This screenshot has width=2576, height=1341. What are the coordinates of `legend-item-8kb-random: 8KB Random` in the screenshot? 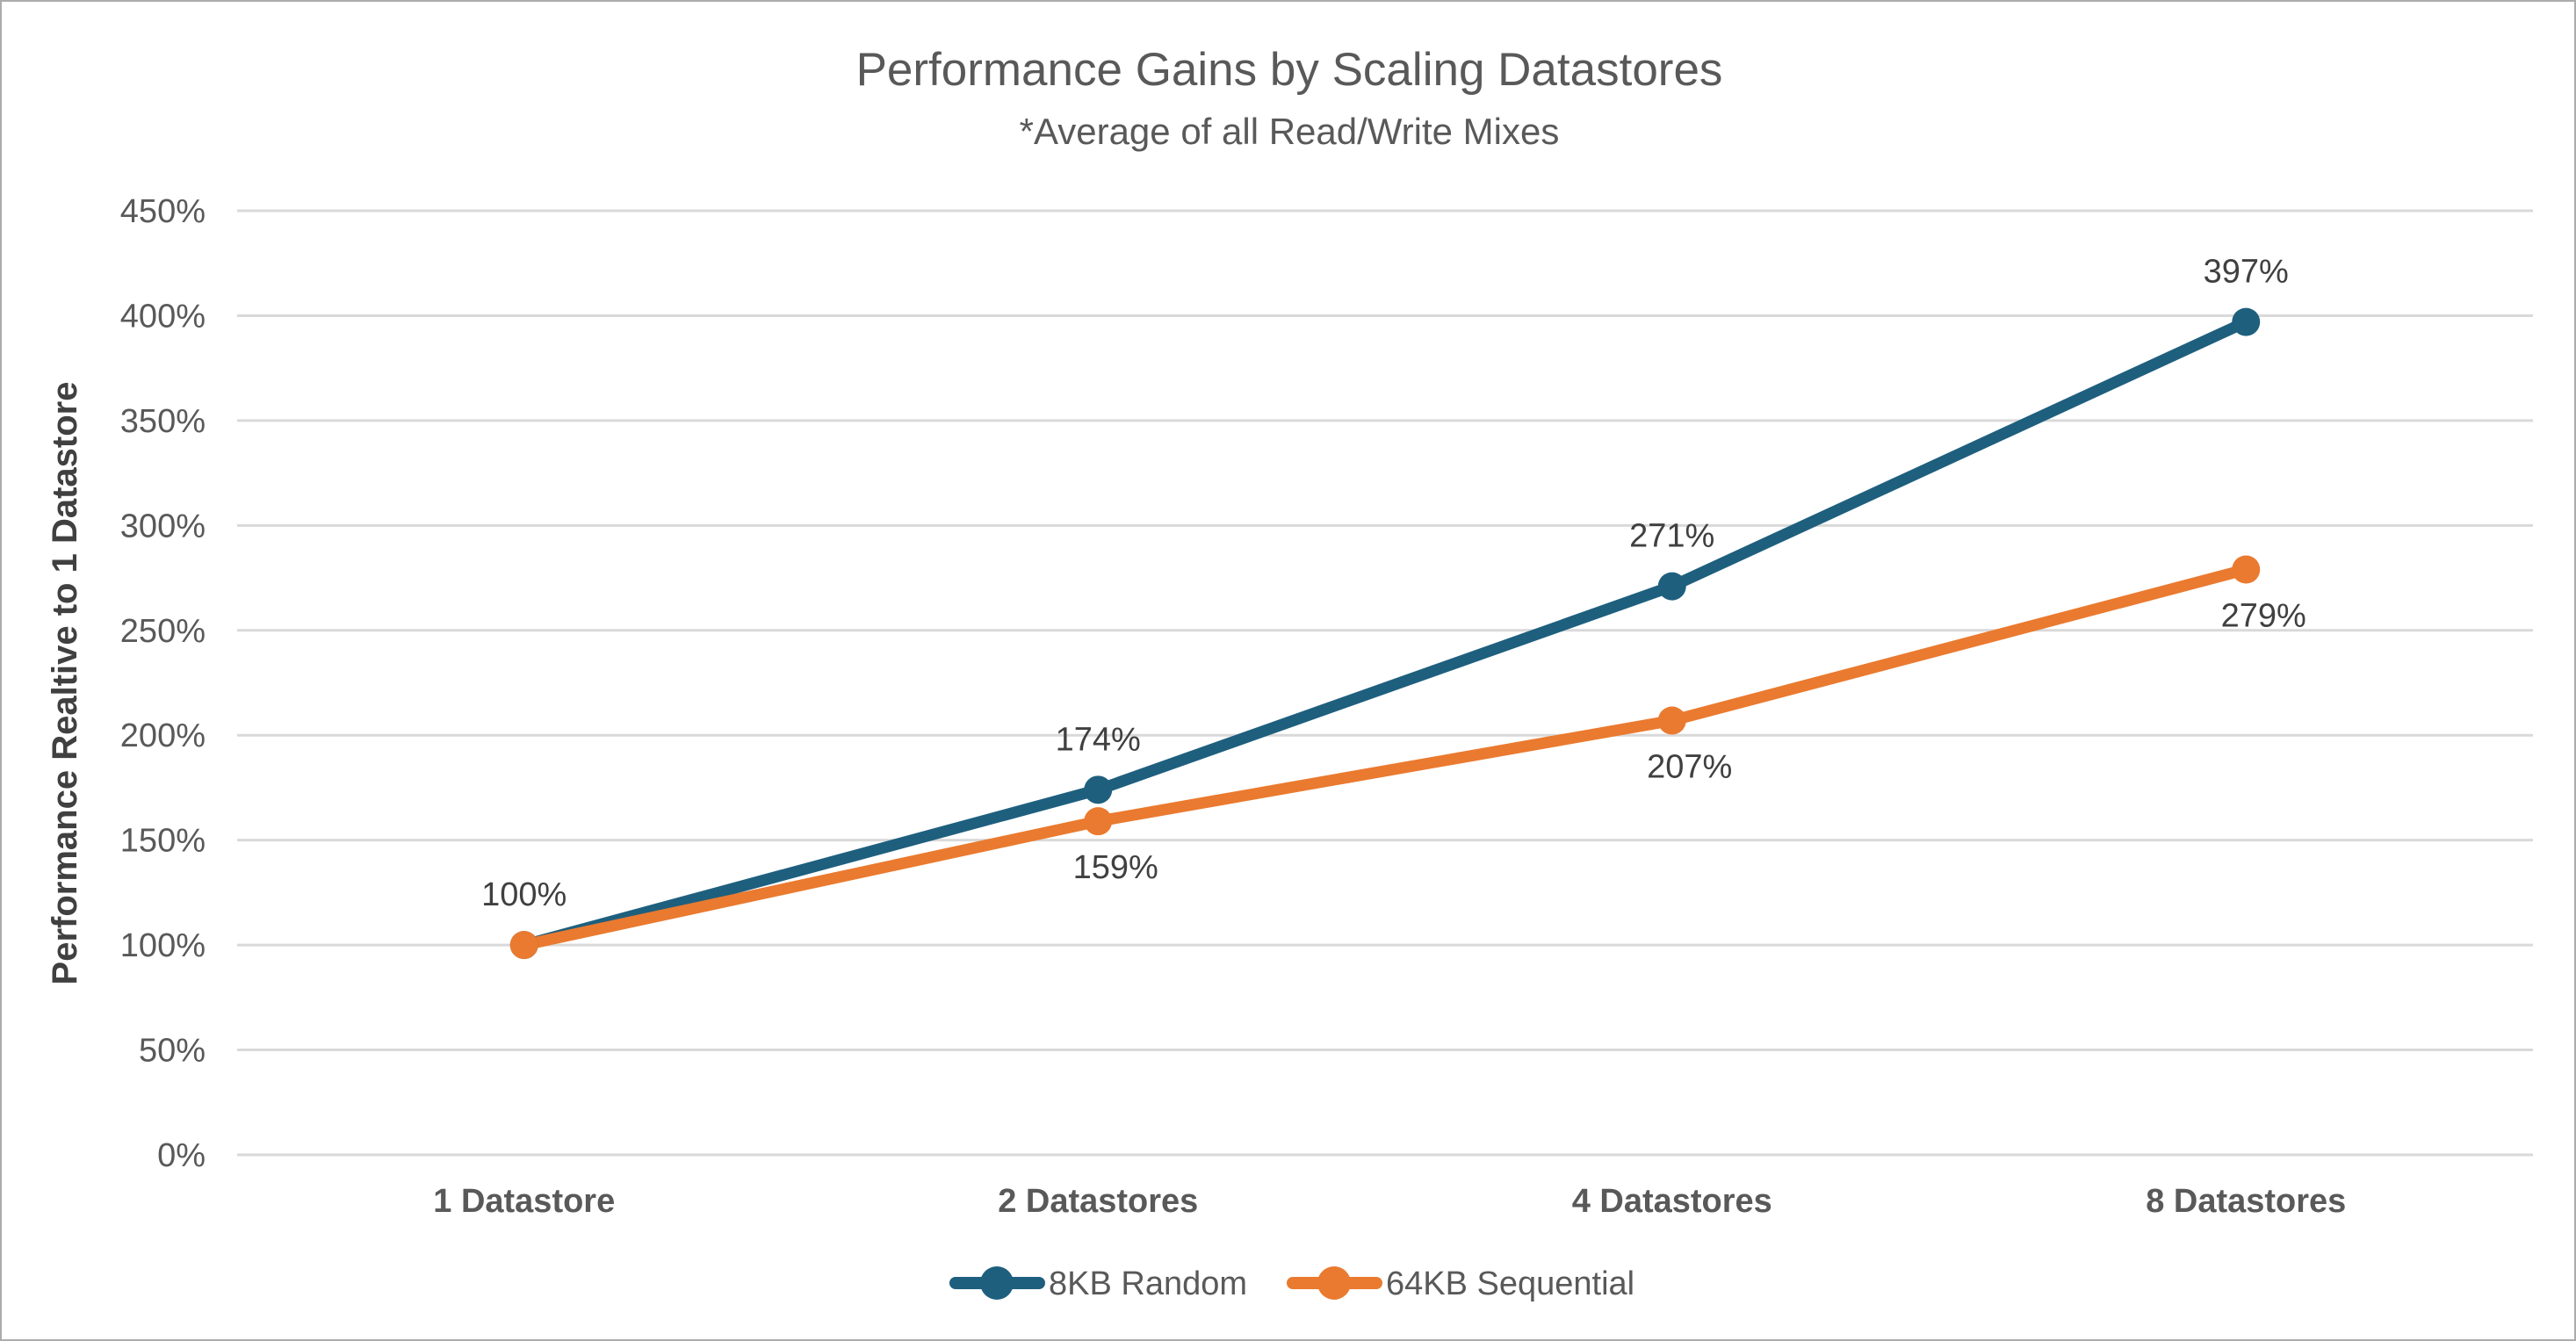 It's located at (1098, 1284).